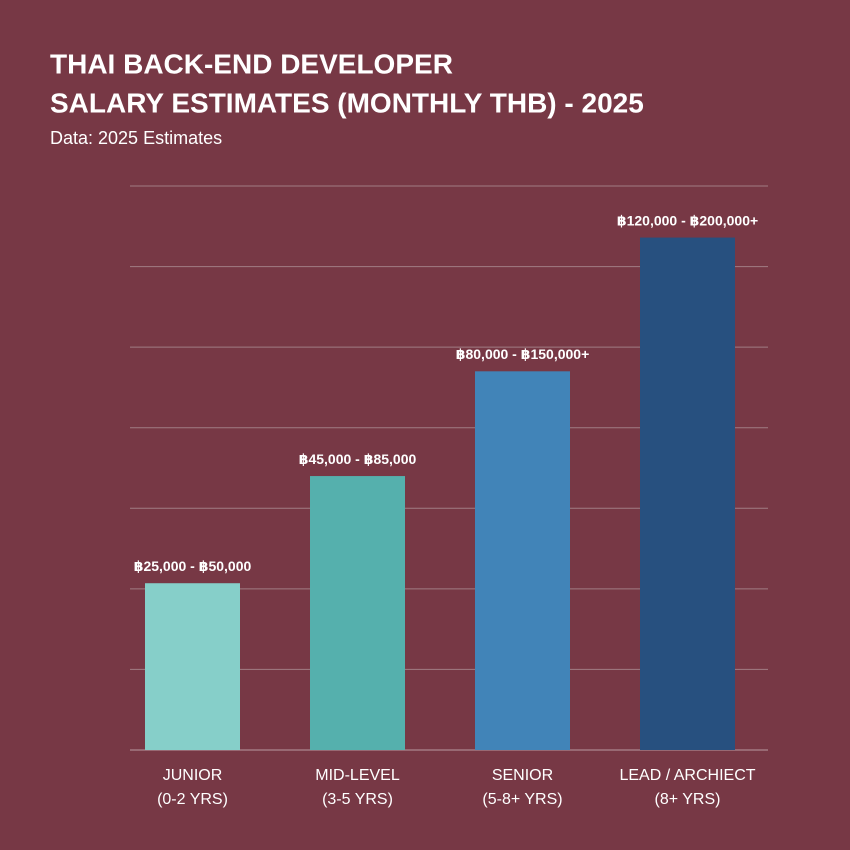  Describe the element at coordinates (522, 799) in the screenshot. I see `x-tick-sublabel: (5-8+ YRS)` at that location.